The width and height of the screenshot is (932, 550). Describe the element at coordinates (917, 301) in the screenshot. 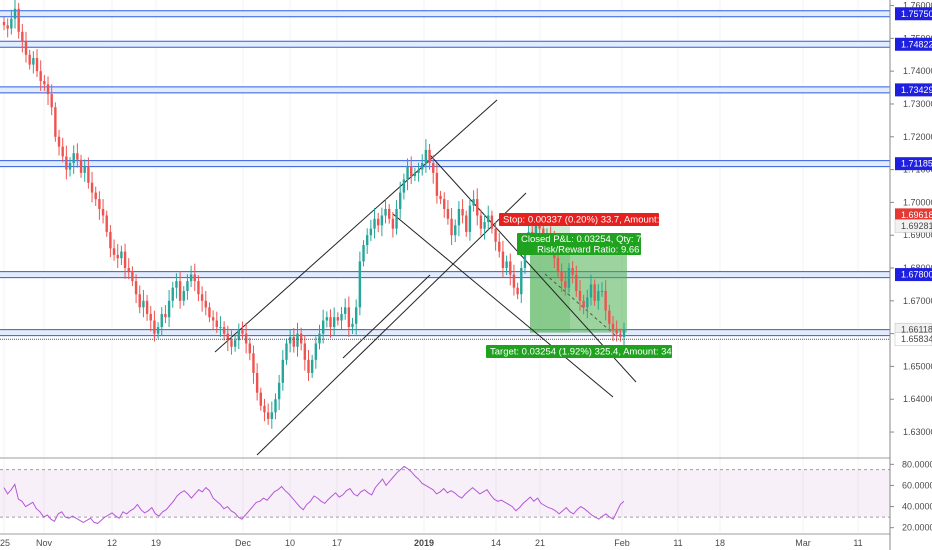

I see `price-tick-label: 1.67000` at that location.